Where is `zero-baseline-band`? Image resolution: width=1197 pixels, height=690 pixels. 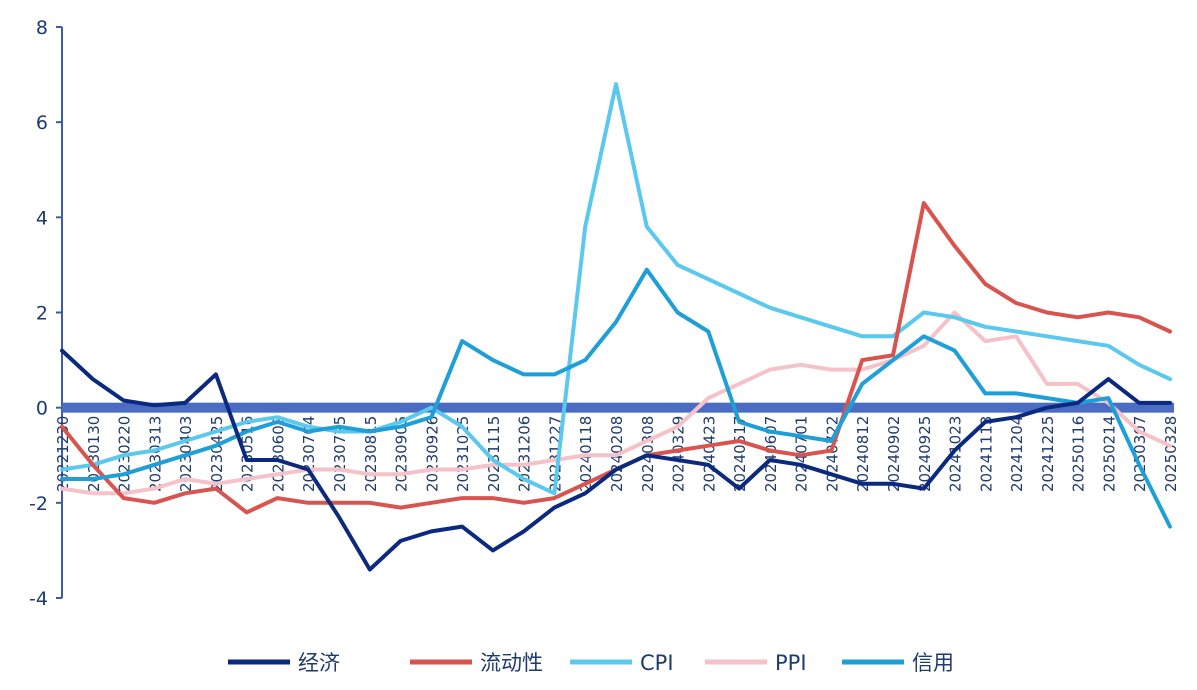
zero-baseline-band is located at coordinates (618, 407).